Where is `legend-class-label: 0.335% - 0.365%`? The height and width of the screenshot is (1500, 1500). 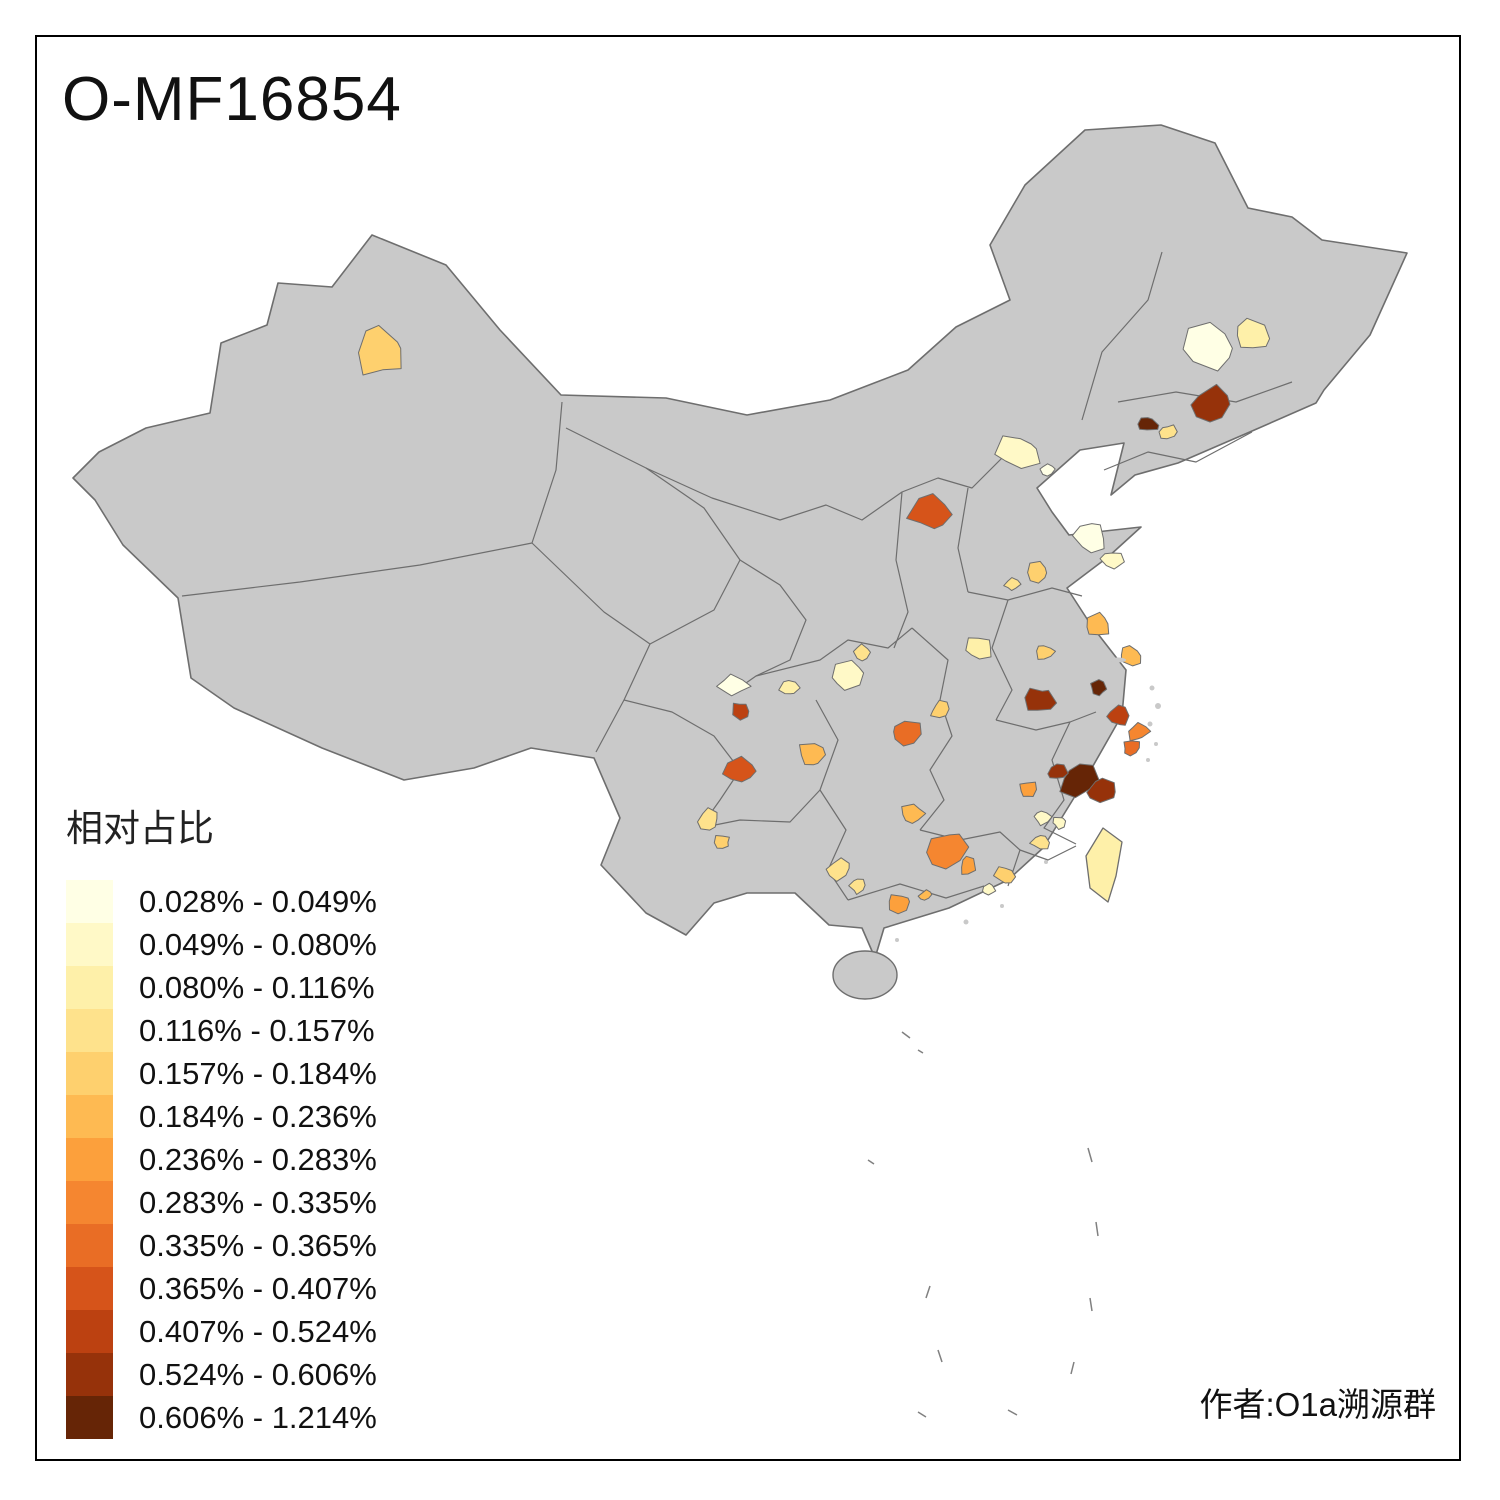
legend-class-label: 0.335% - 0.365% is located at coordinates (258, 1245).